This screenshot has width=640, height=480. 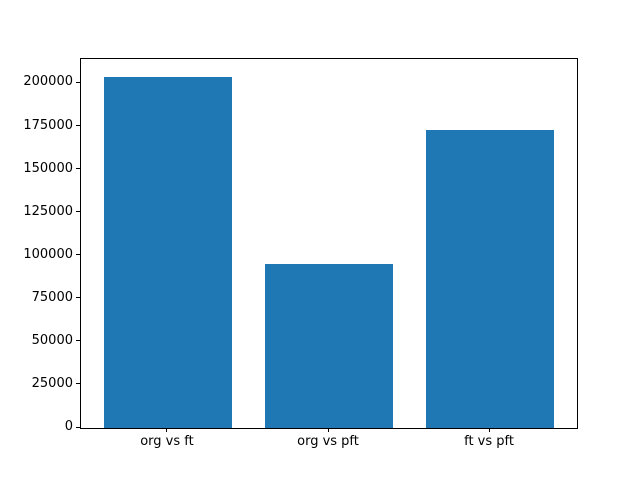 What do you see at coordinates (52, 383) in the screenshot?
I see `y-tick-label: 25000` at bounding box center [52, 383].